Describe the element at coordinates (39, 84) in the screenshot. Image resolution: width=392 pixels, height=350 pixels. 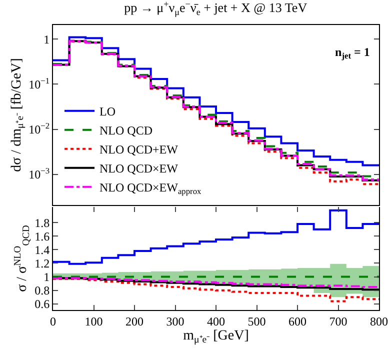
I see `y-tick-label: 10$^{−1}$` at that location.